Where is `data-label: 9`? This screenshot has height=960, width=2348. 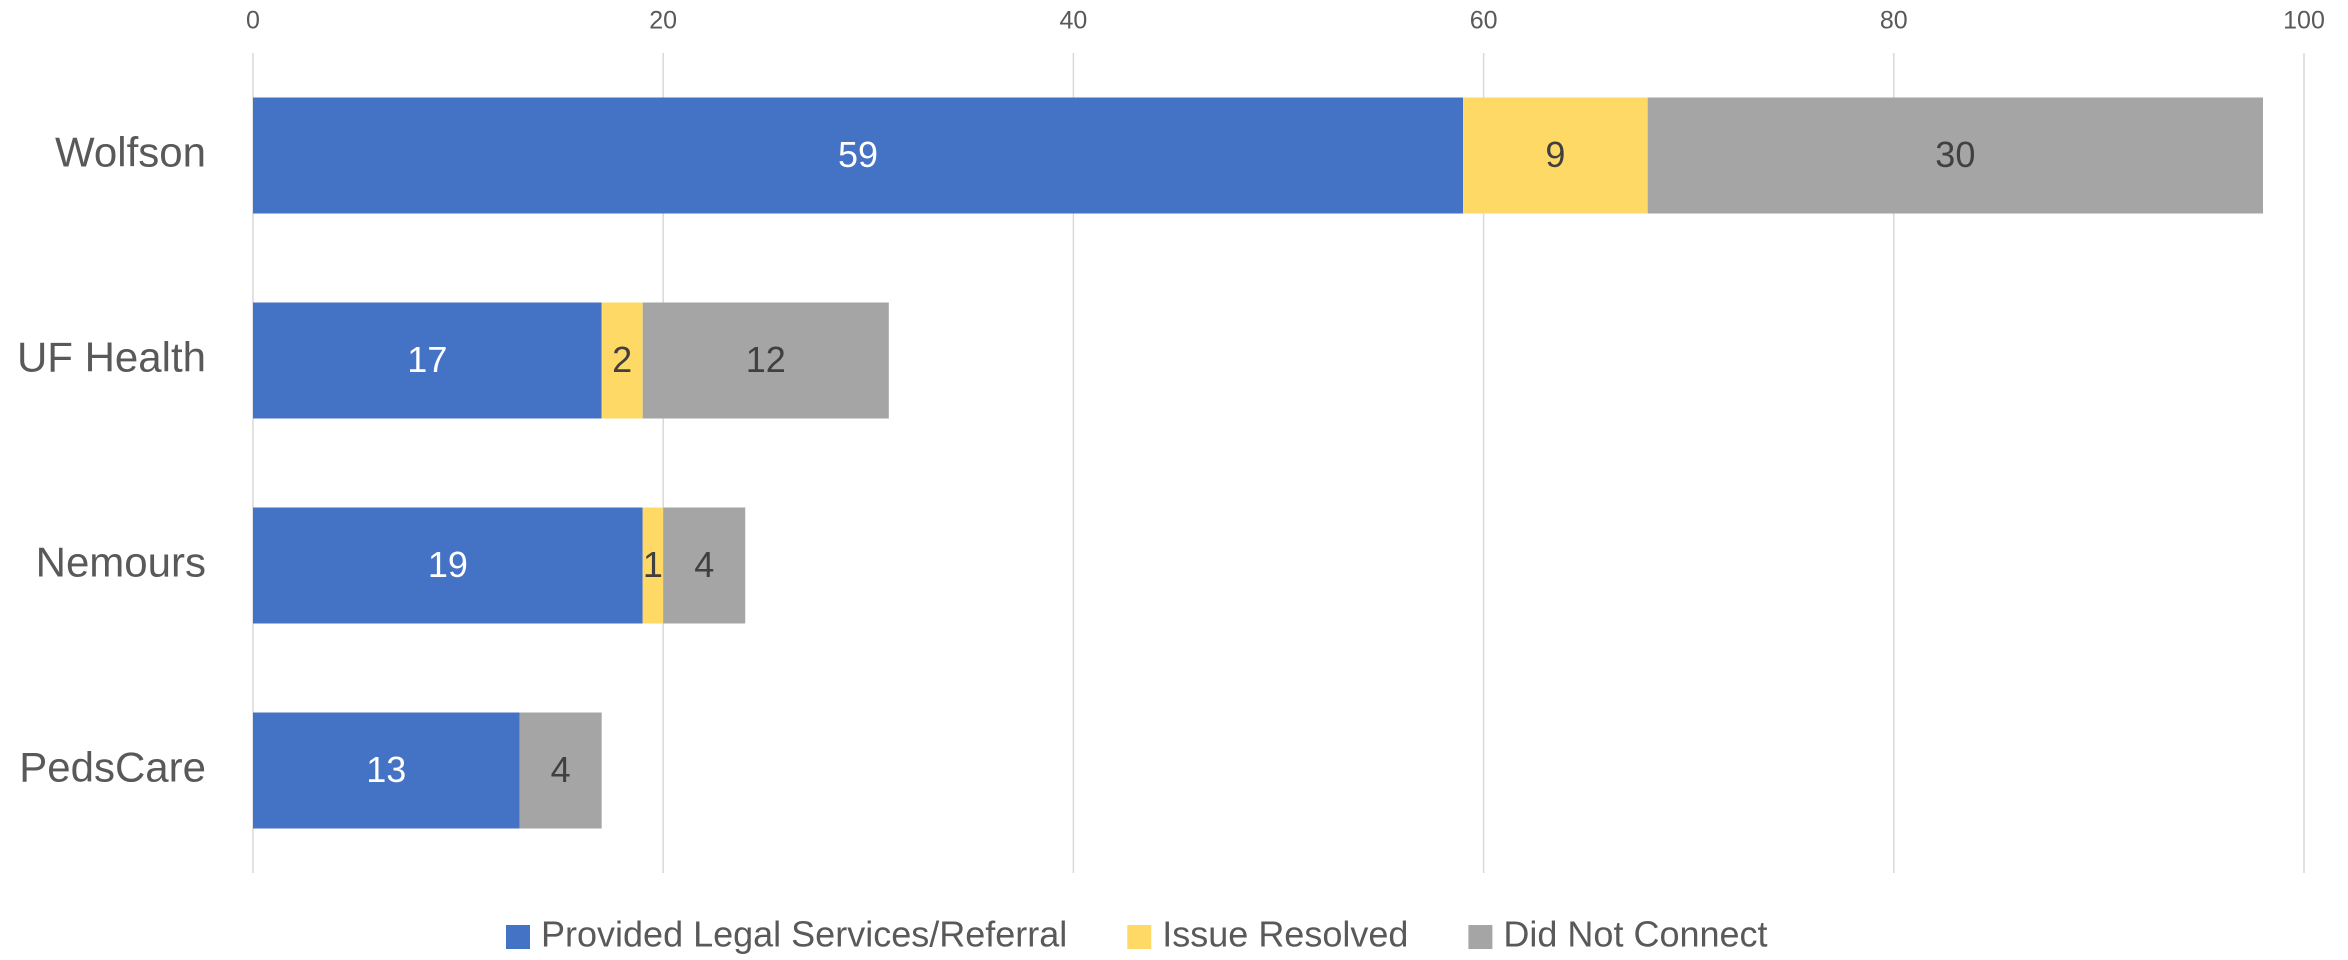
data-label: 9 is located at coordinates (1555, 154).